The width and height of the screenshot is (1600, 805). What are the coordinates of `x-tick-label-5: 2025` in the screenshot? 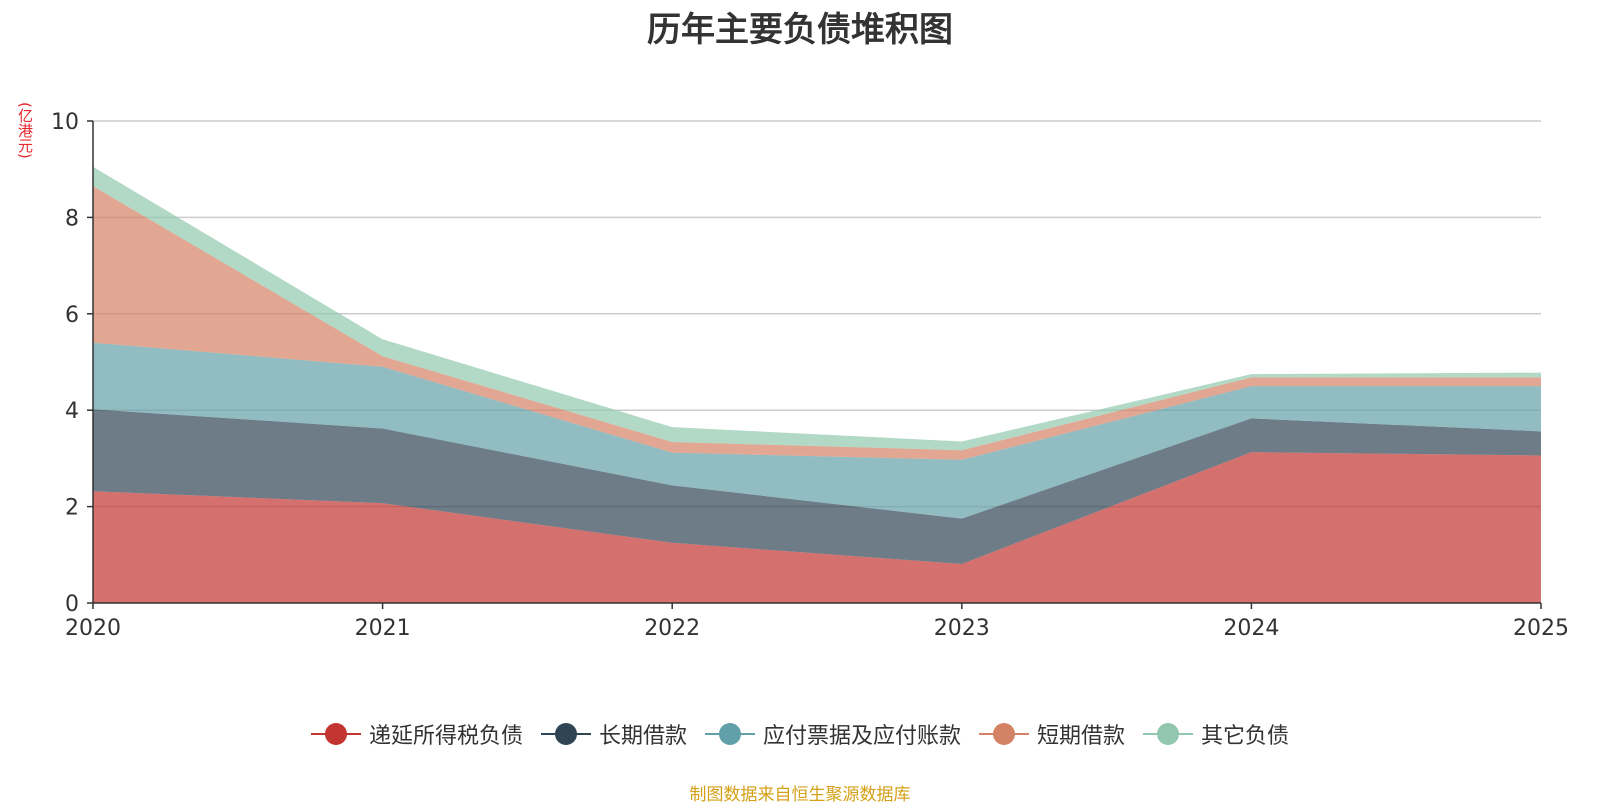 It's located at (1541, 628).